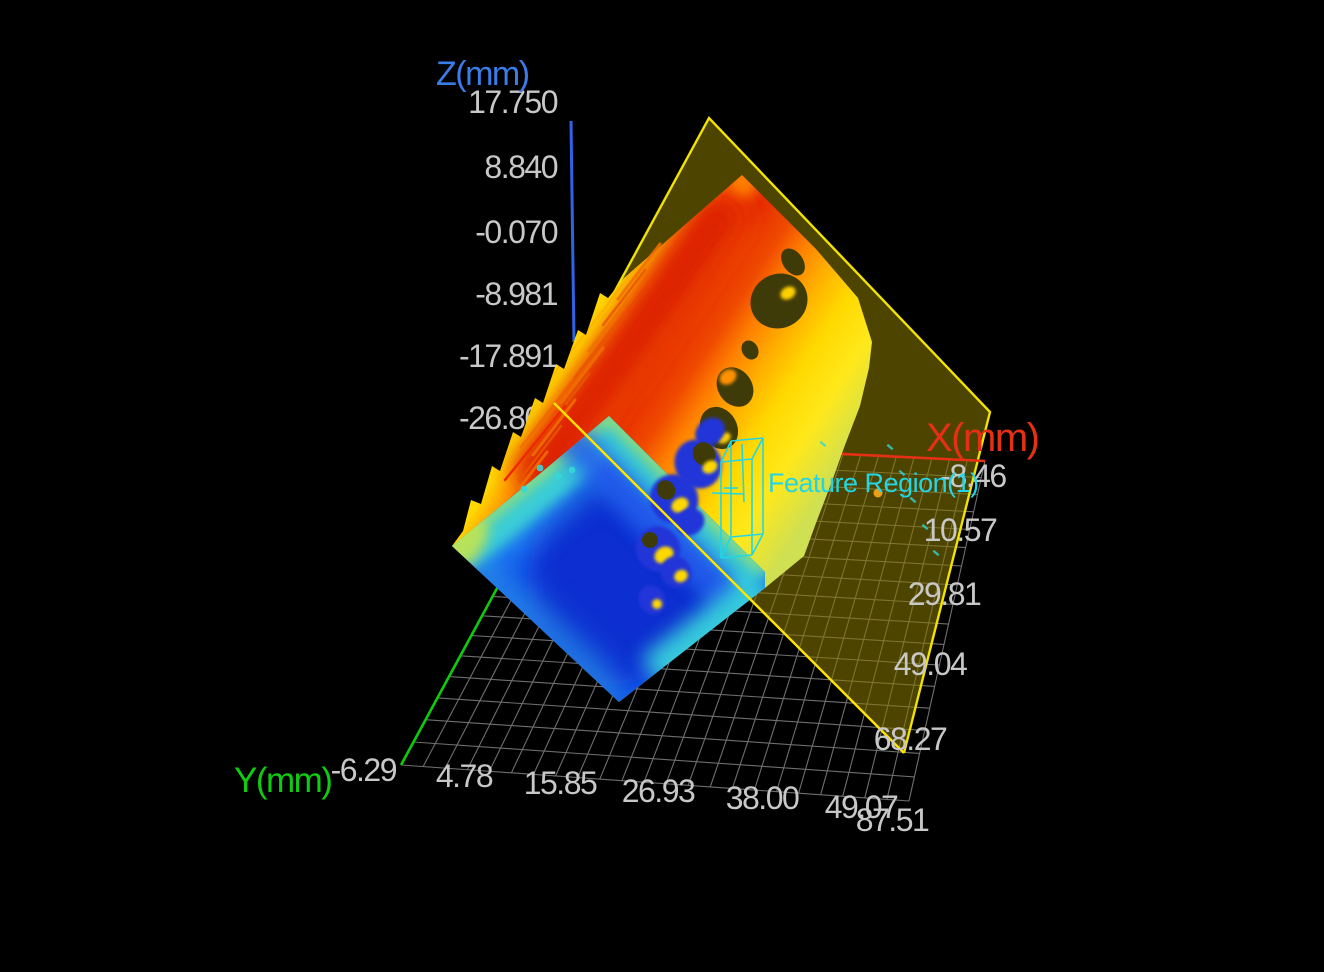 The height and width of the screenshot is (972, 1324). I want to click on svg-text: 38.00, so click(762, 798).